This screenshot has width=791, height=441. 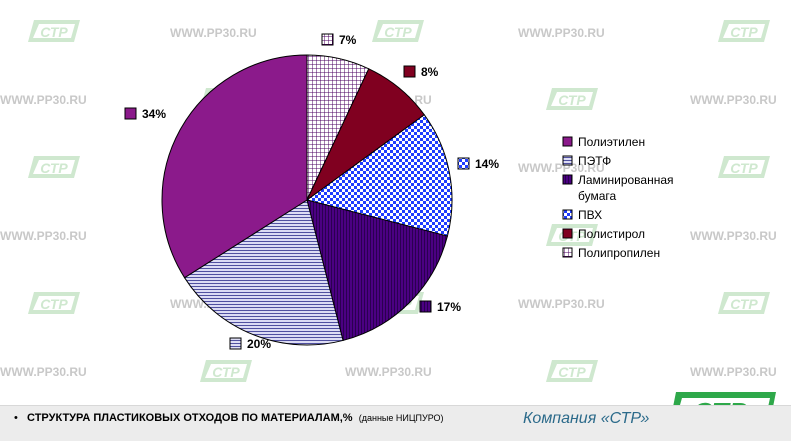 I want to click on slice-label-4: 17%, so click(x=440, y=307).